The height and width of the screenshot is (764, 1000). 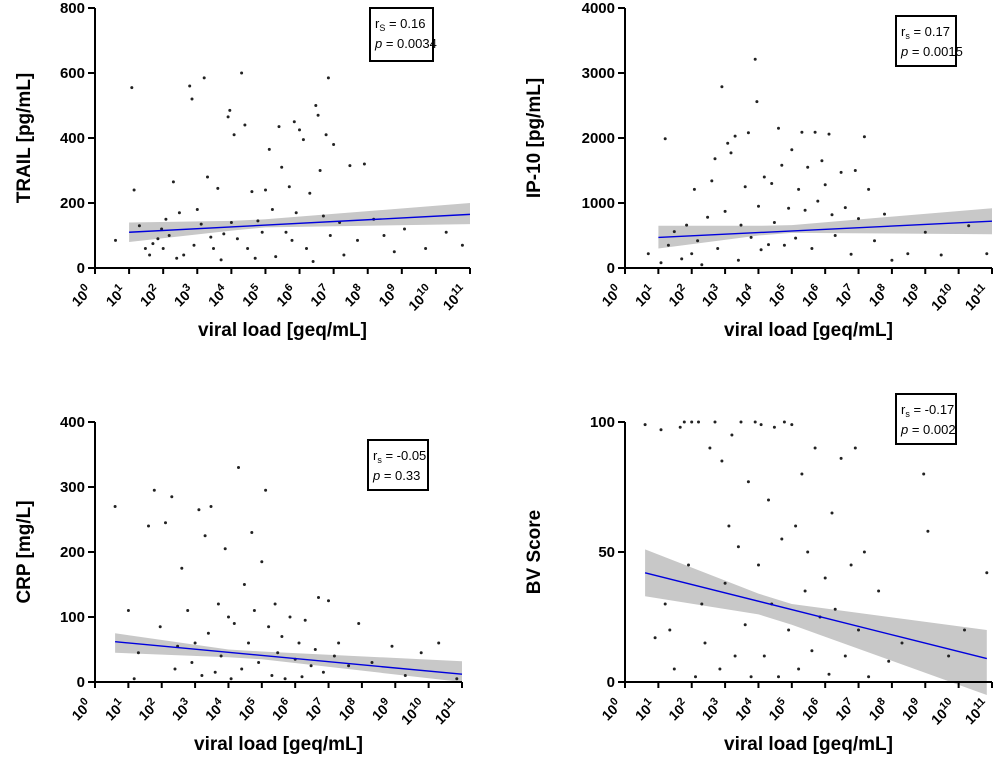 I want to click on chart-2-xtick-label: 10⁹, so click(x=381, y=709).